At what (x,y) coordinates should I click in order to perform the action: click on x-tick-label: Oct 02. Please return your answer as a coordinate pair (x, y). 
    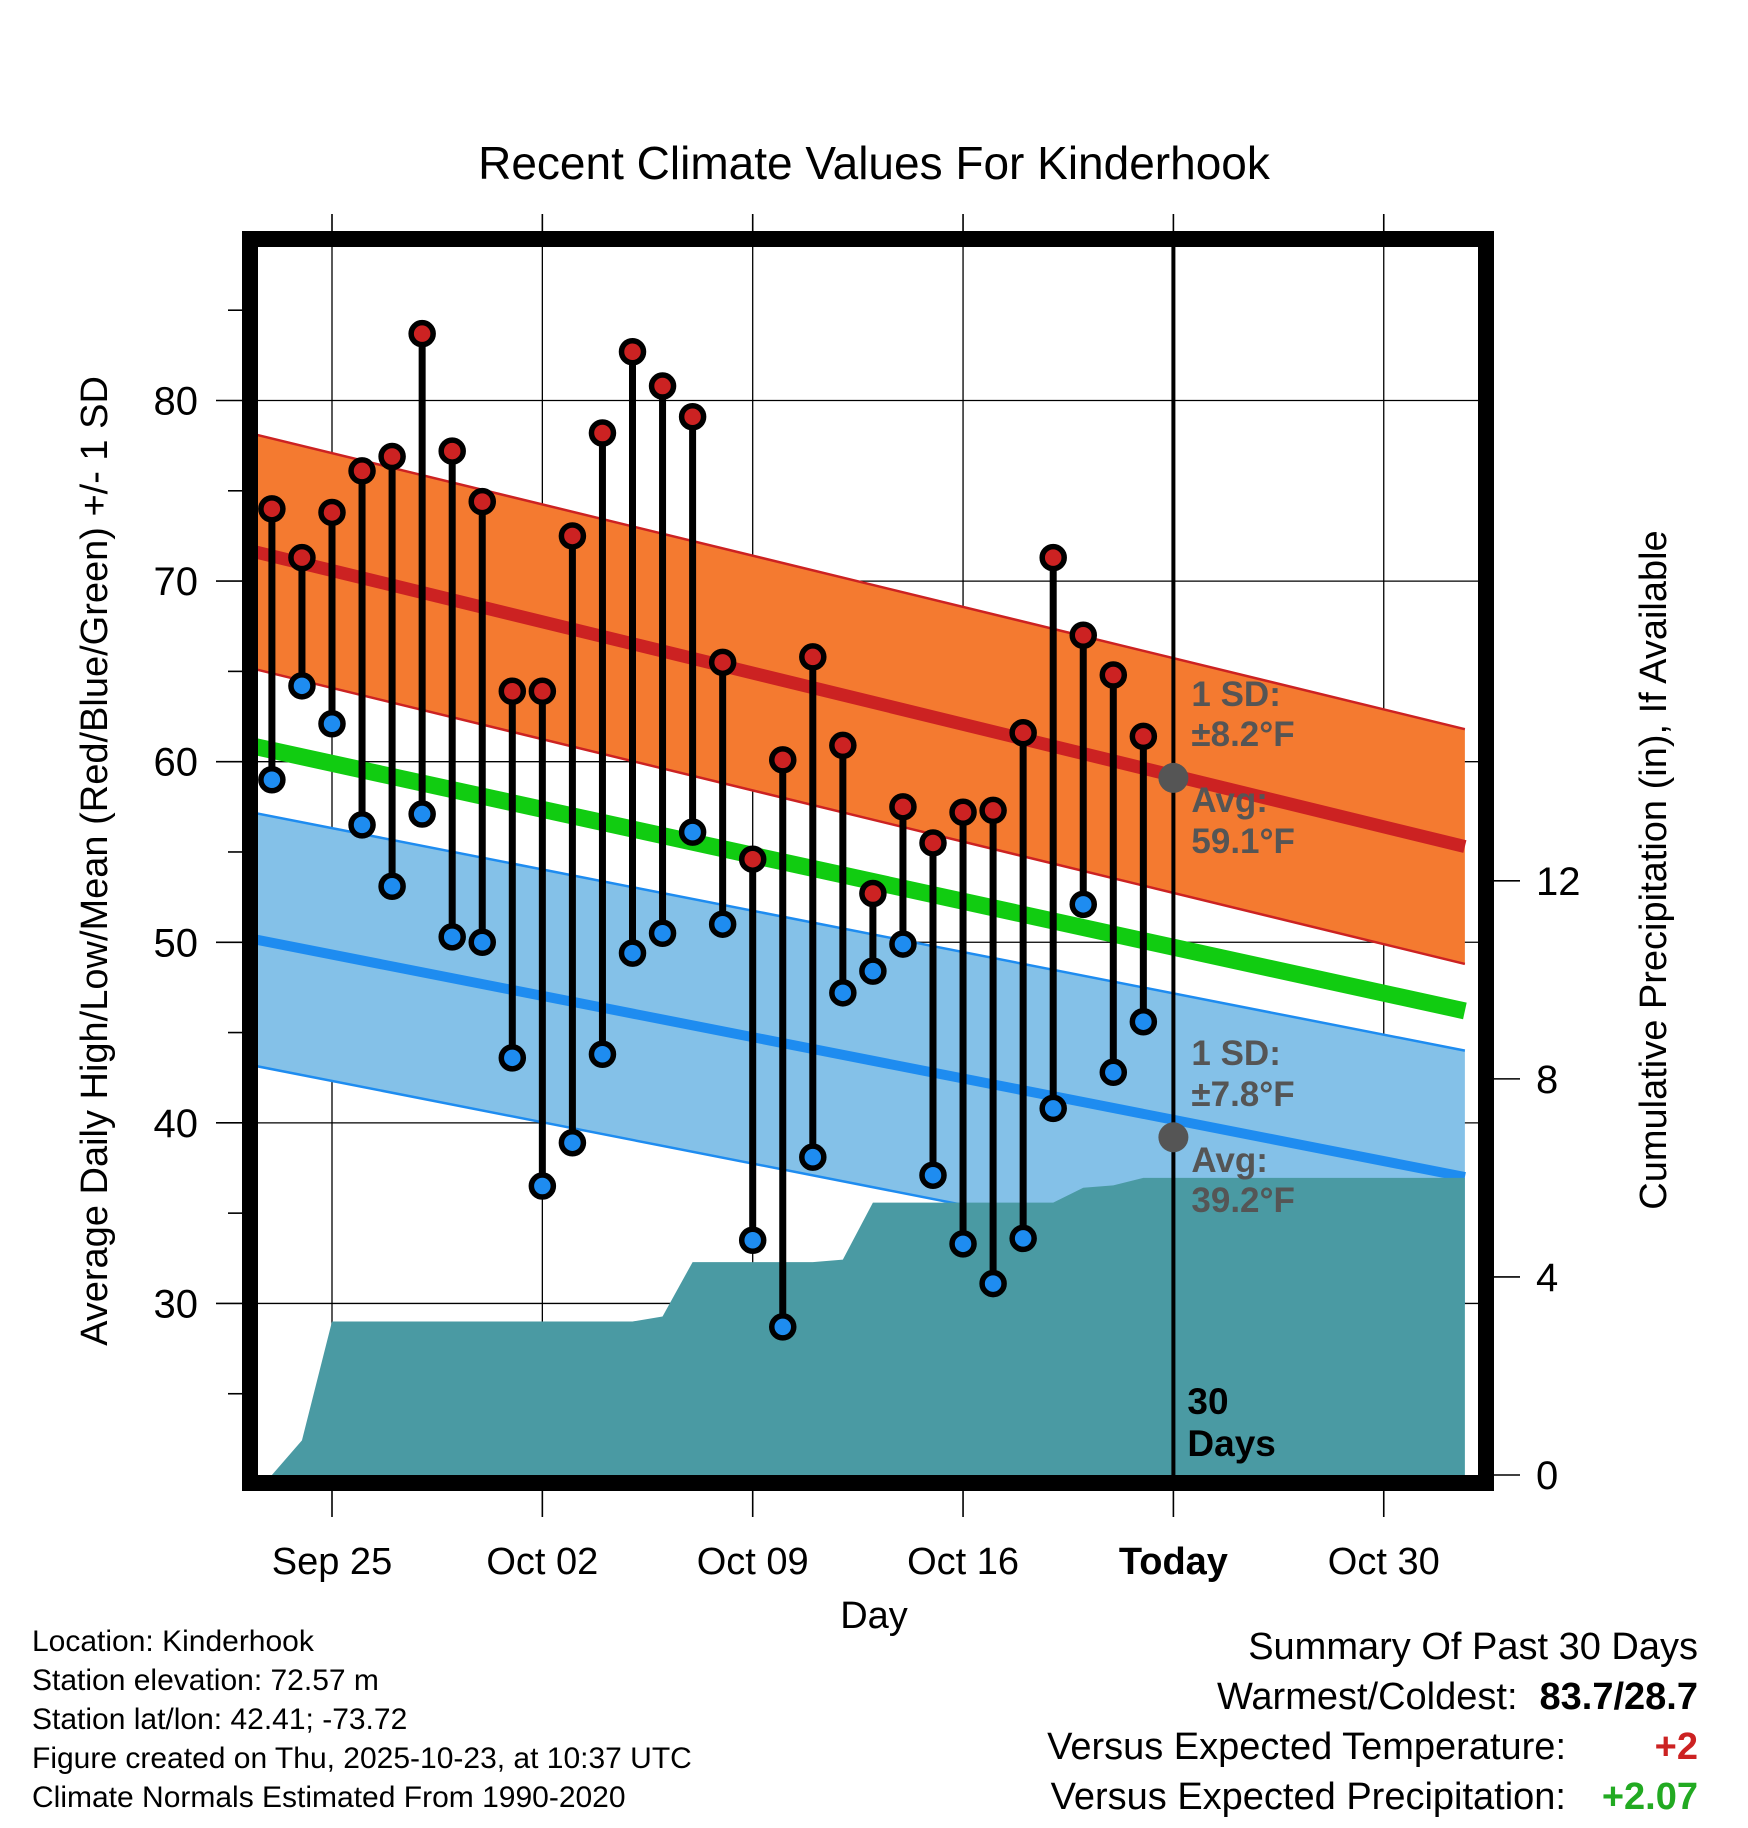
    Looking at the image, I should click on (542, 1562).